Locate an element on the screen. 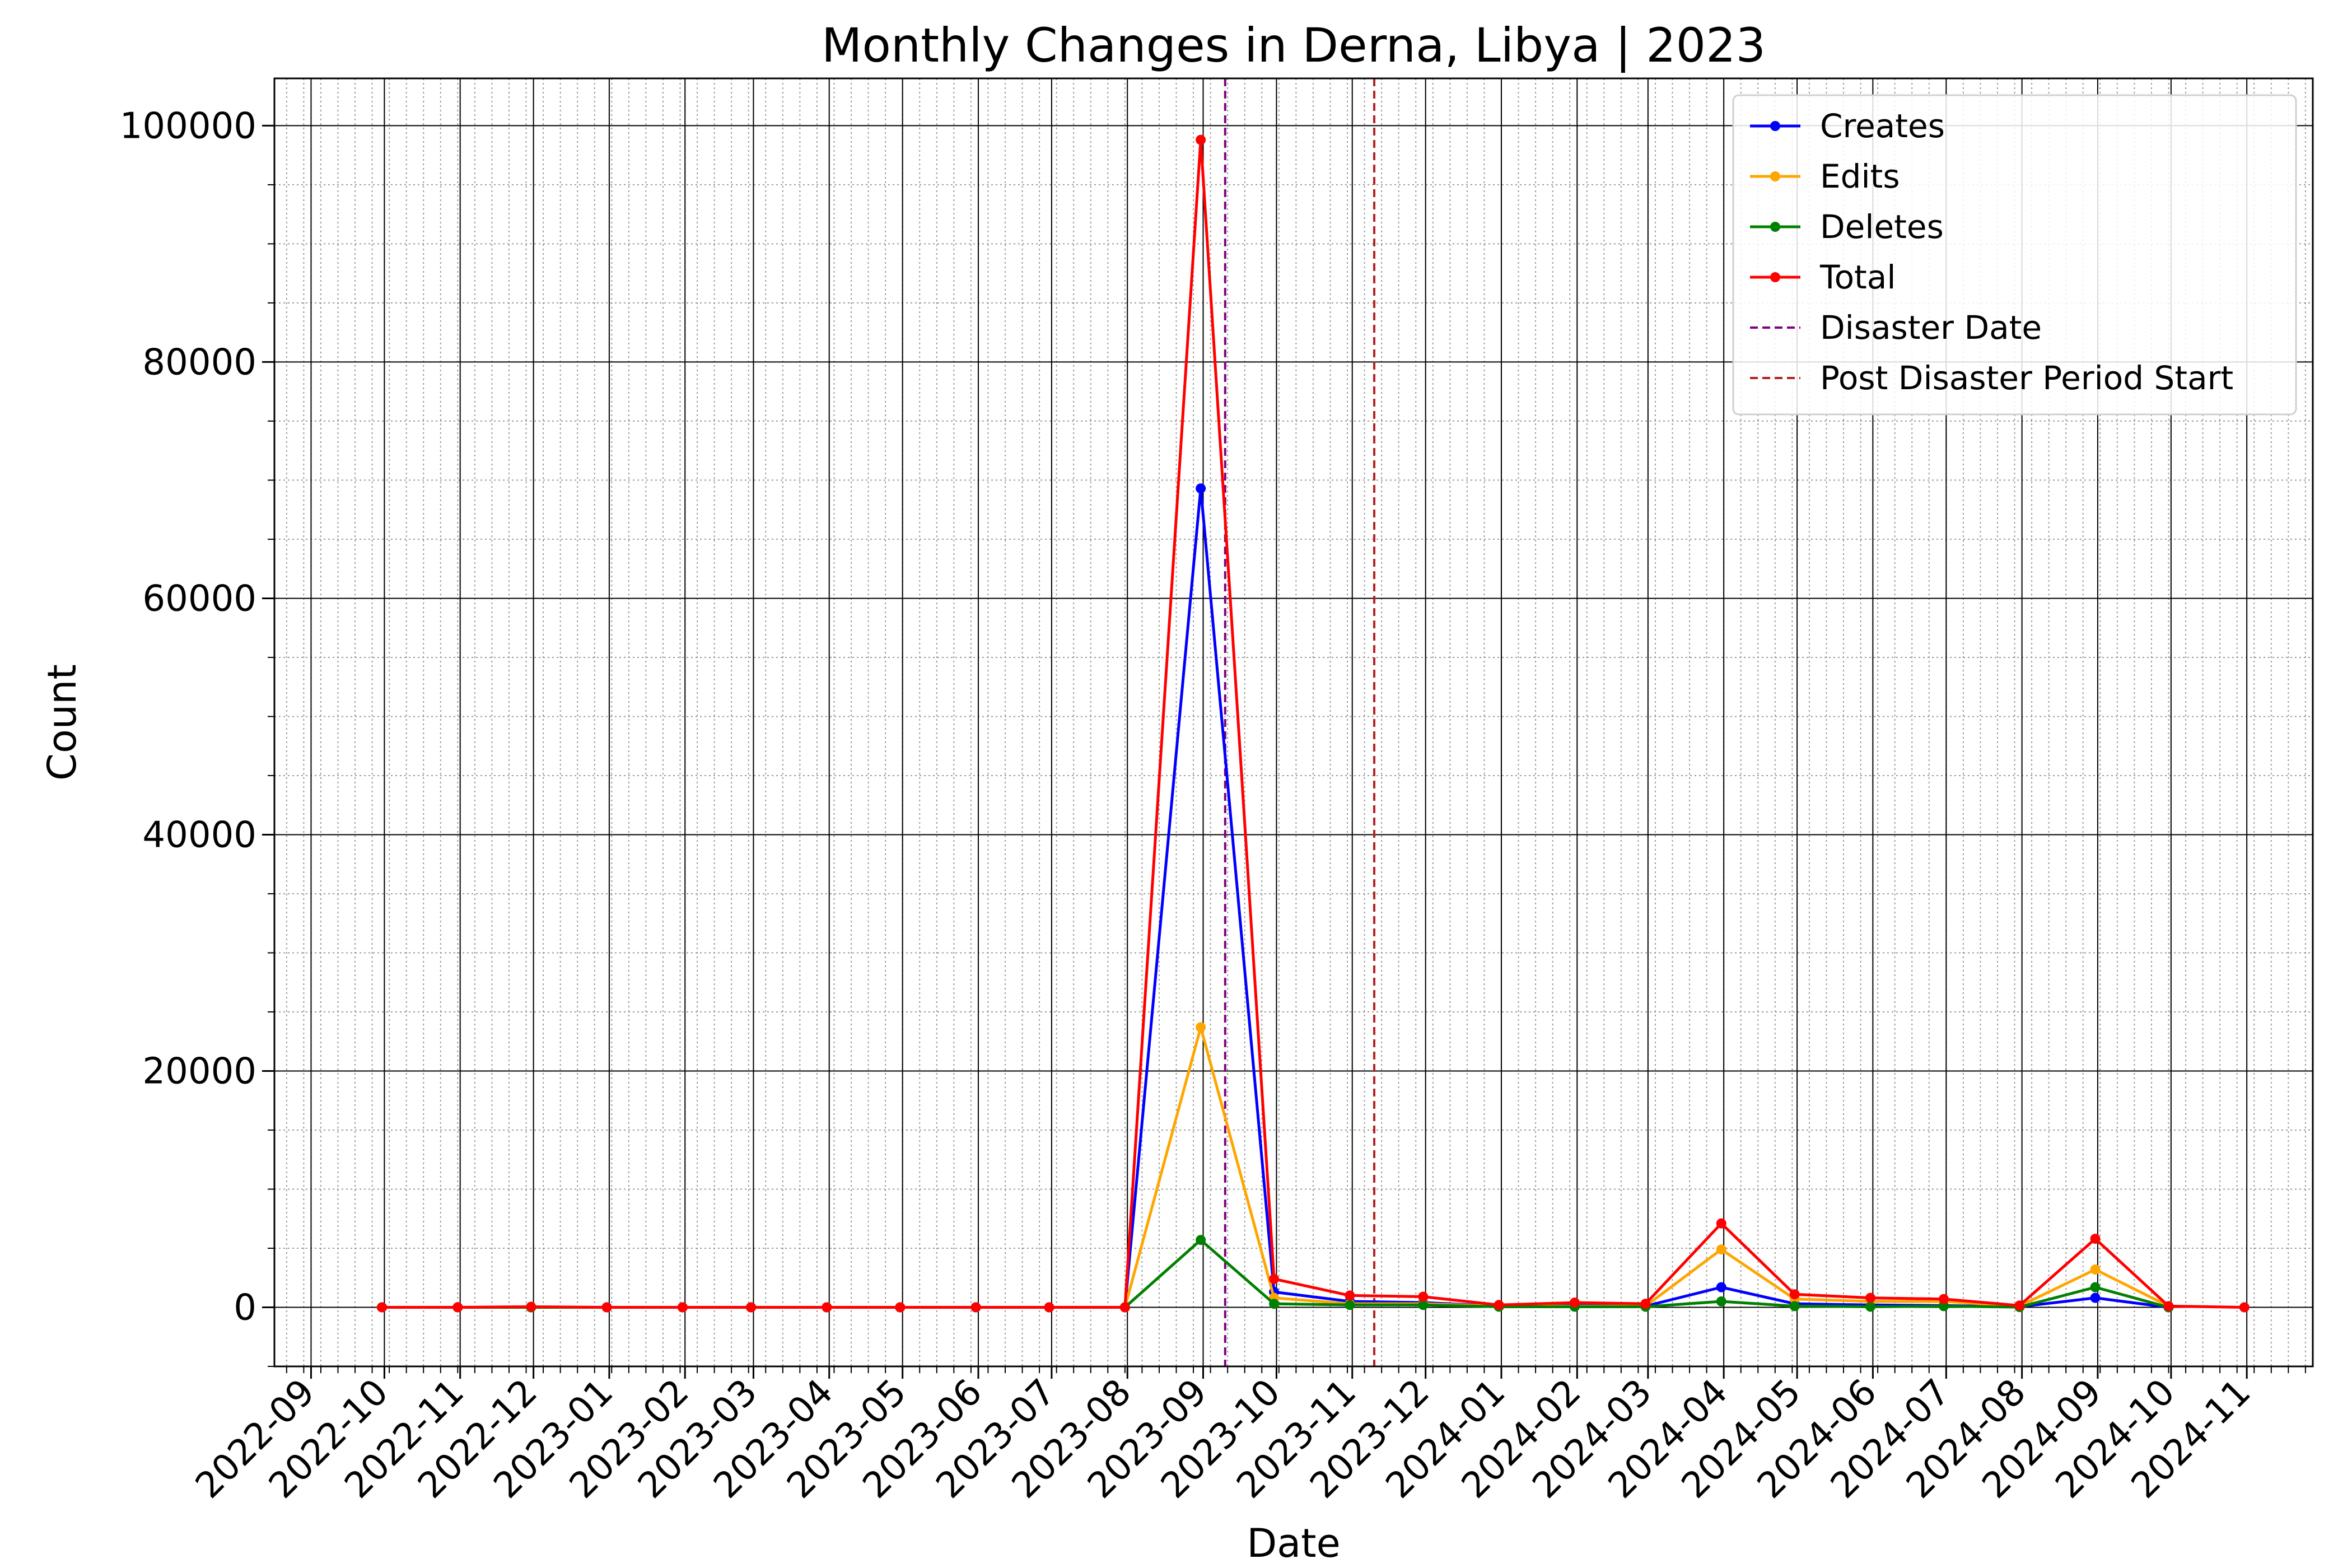 The width and height of the screenshot is (2352, 1568). legend-marker-creates is located at coordinates (1775, 126).